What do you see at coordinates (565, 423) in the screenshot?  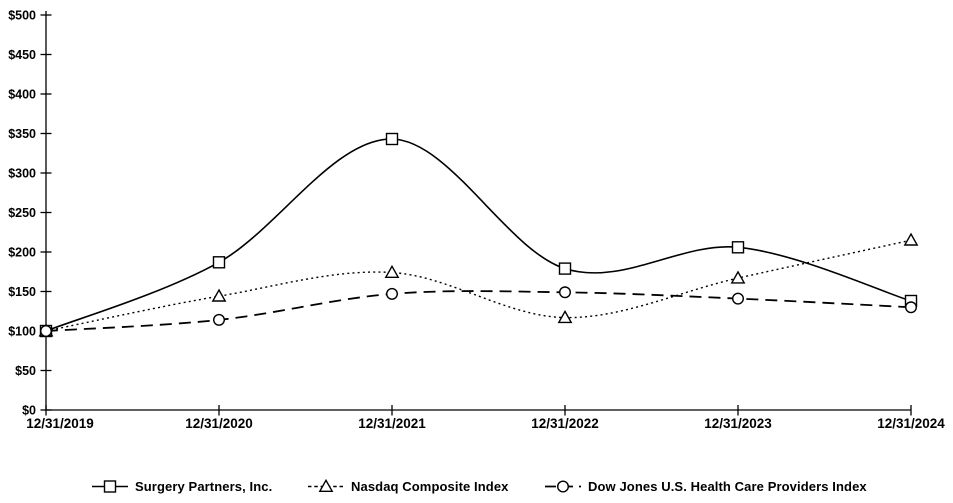 I see `x-axis-label: 12/31/2022` at bounding box center [565, 423].